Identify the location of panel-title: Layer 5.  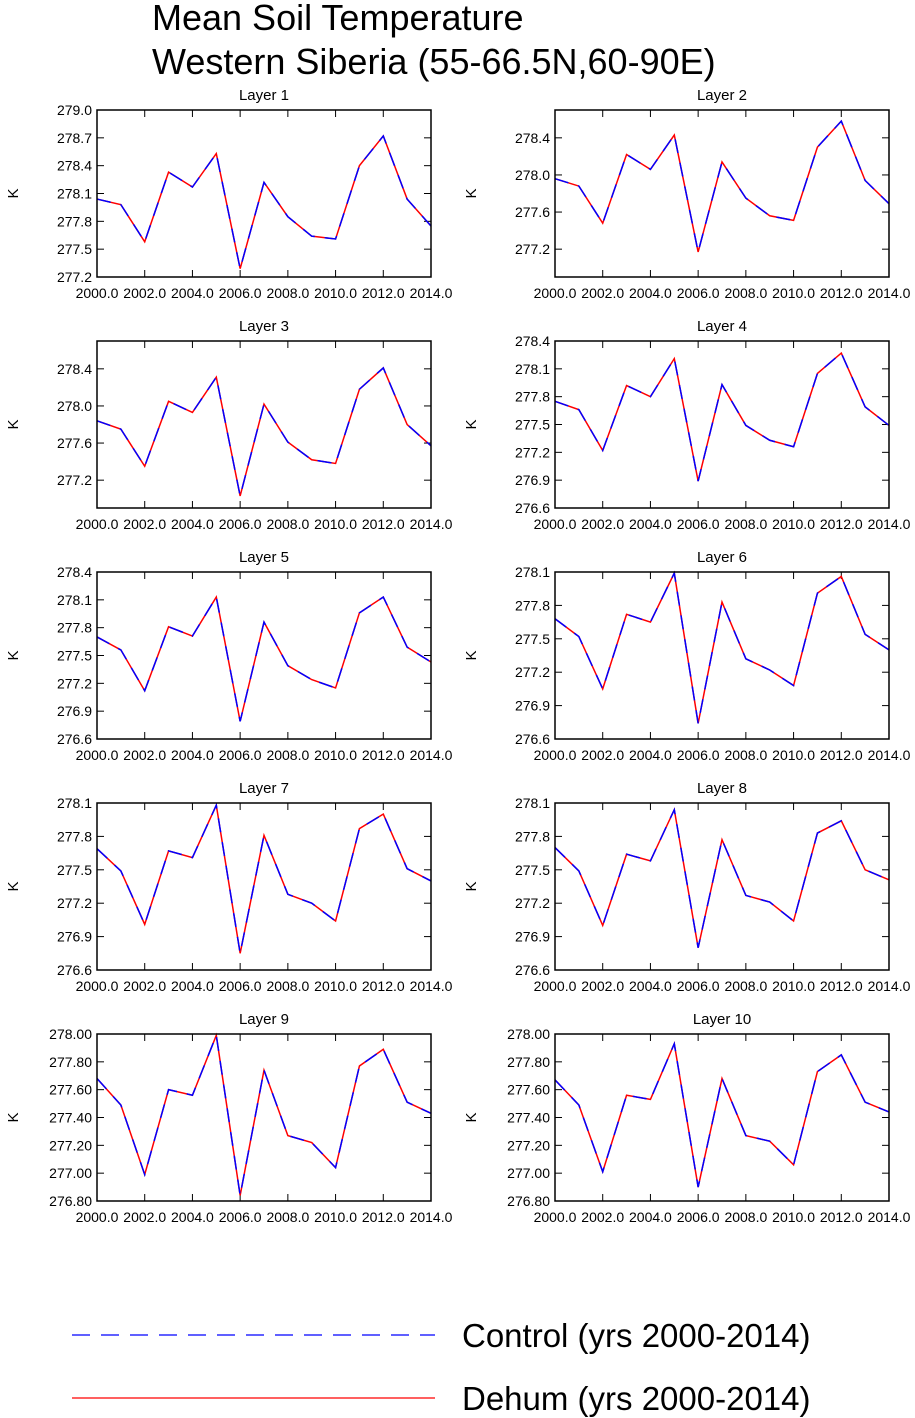
(264, 557).